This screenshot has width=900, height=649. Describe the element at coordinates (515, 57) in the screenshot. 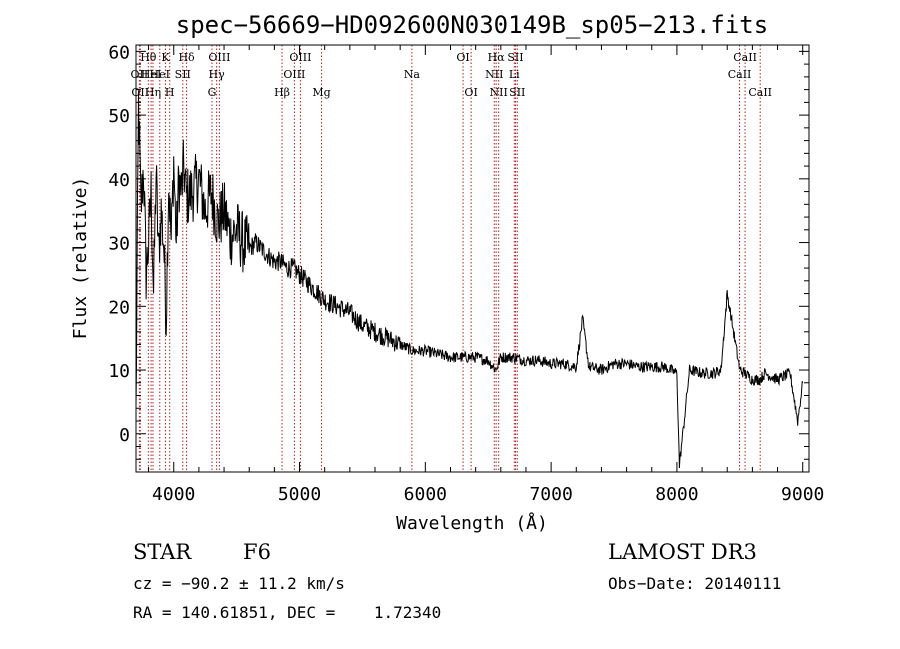

I see `line-label-6717: SII` at that location.